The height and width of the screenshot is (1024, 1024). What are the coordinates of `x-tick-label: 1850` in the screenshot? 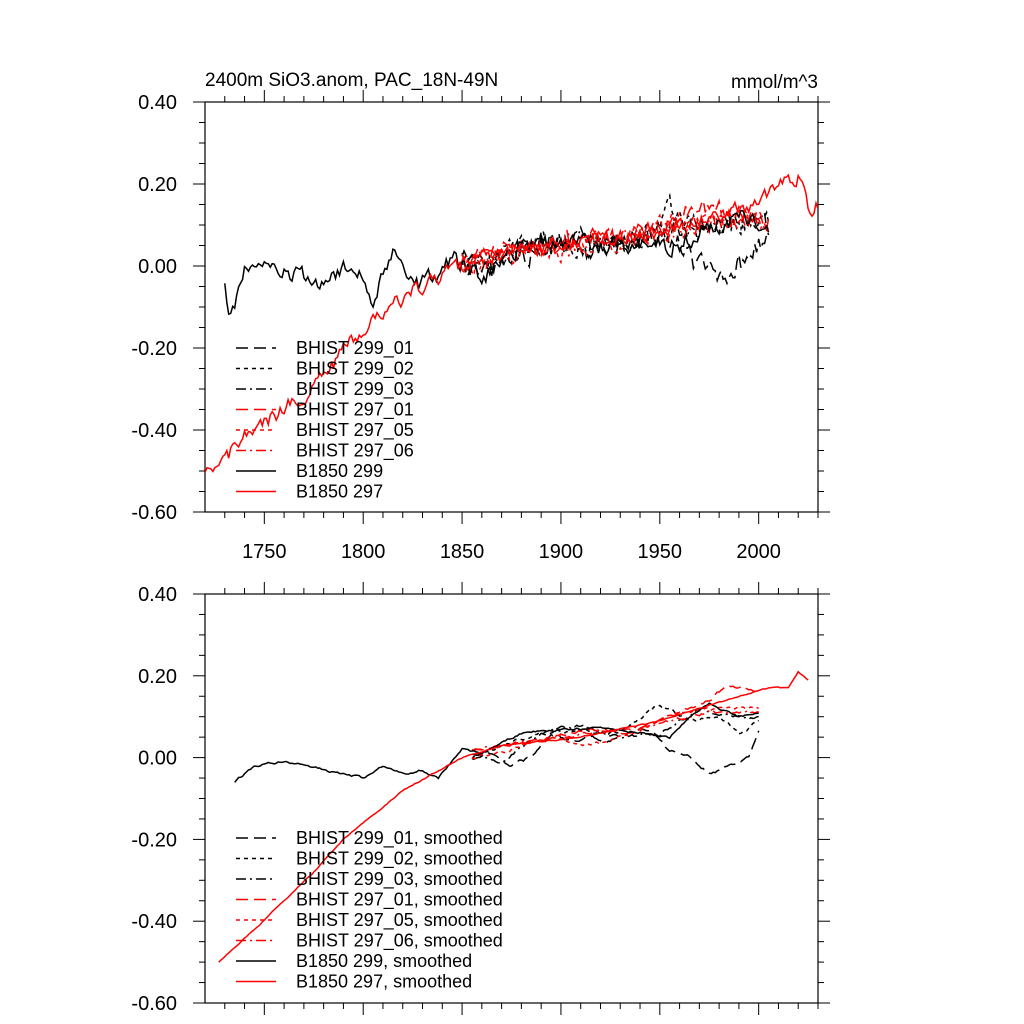 It's located at (462, 552).